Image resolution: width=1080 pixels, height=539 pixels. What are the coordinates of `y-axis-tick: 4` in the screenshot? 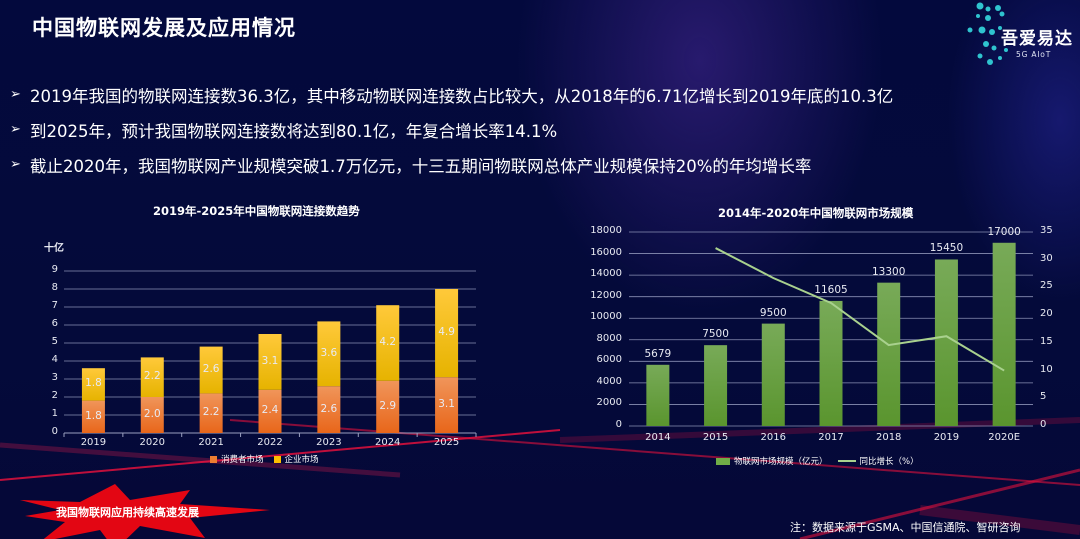 It's located at (54, 359).